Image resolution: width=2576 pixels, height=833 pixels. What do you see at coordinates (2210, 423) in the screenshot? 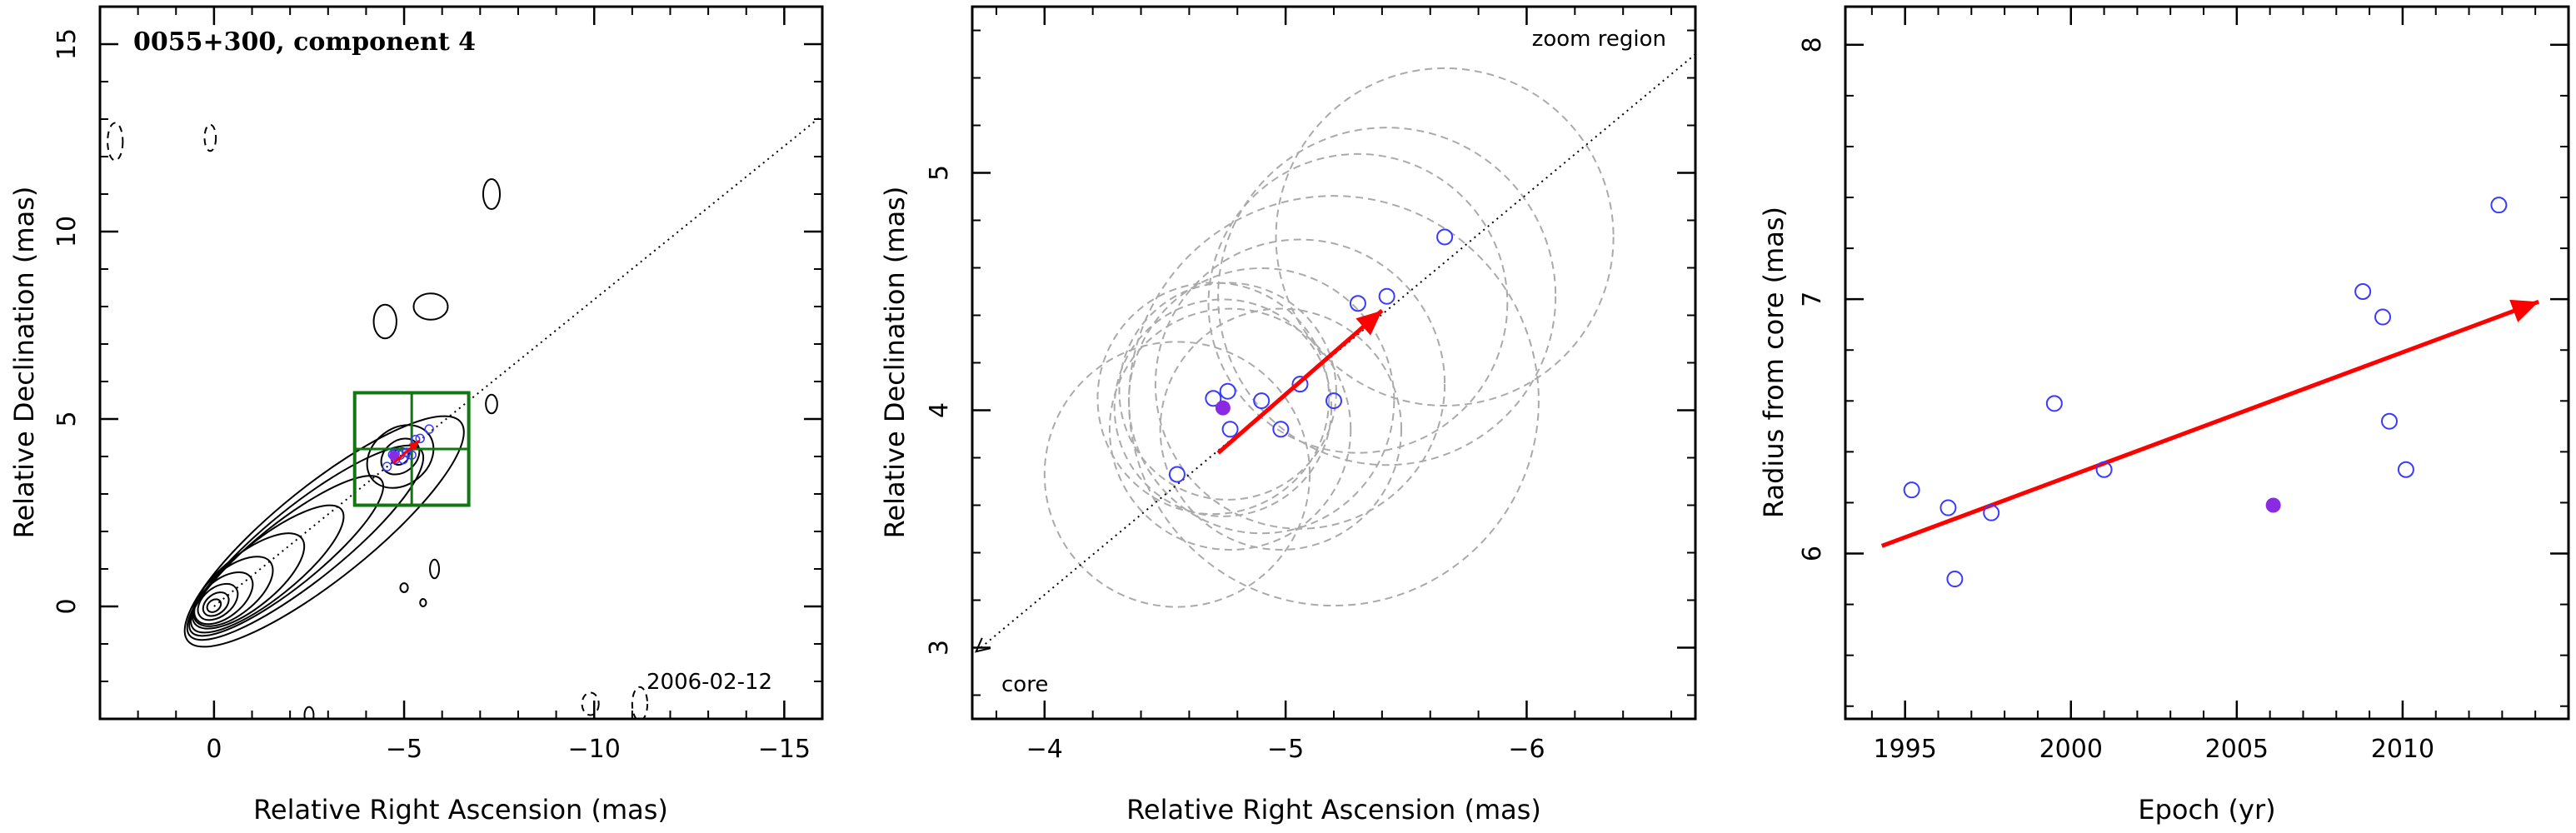
I see `fit-line` at bounding box center [2210, 423].